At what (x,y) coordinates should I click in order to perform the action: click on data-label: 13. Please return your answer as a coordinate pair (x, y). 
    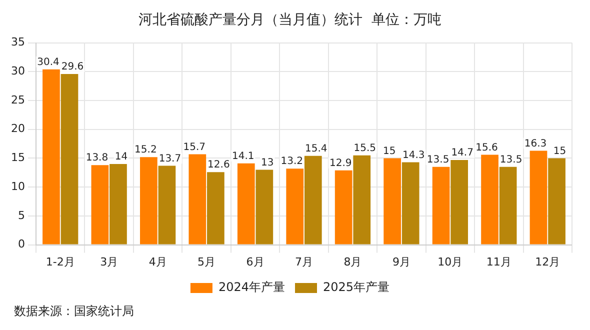
    Looking at the image, I should click on (267, 162).